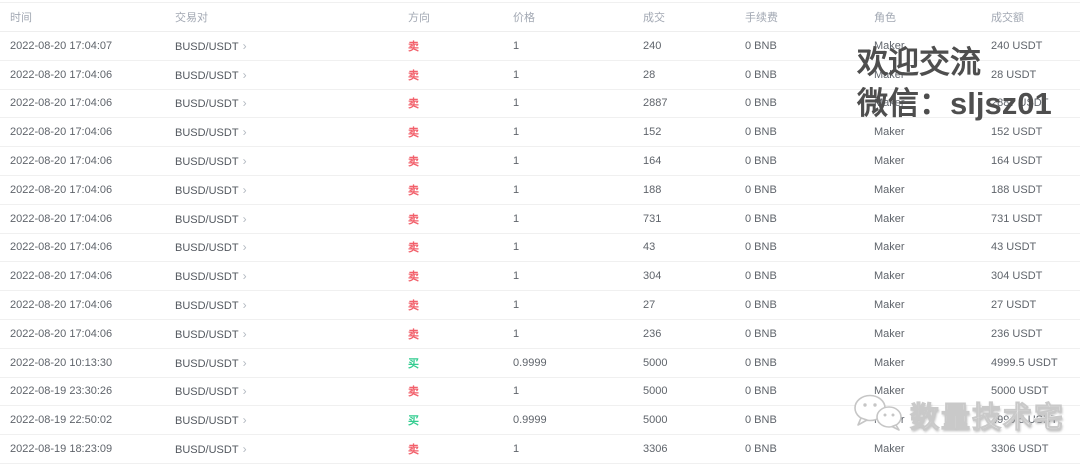 This screenshot has width=1080, height=468. Describe the element at coordinates (61, 449) in the screenshot. I see `cell-time: 2022-08-19 18:23:09` at that location.